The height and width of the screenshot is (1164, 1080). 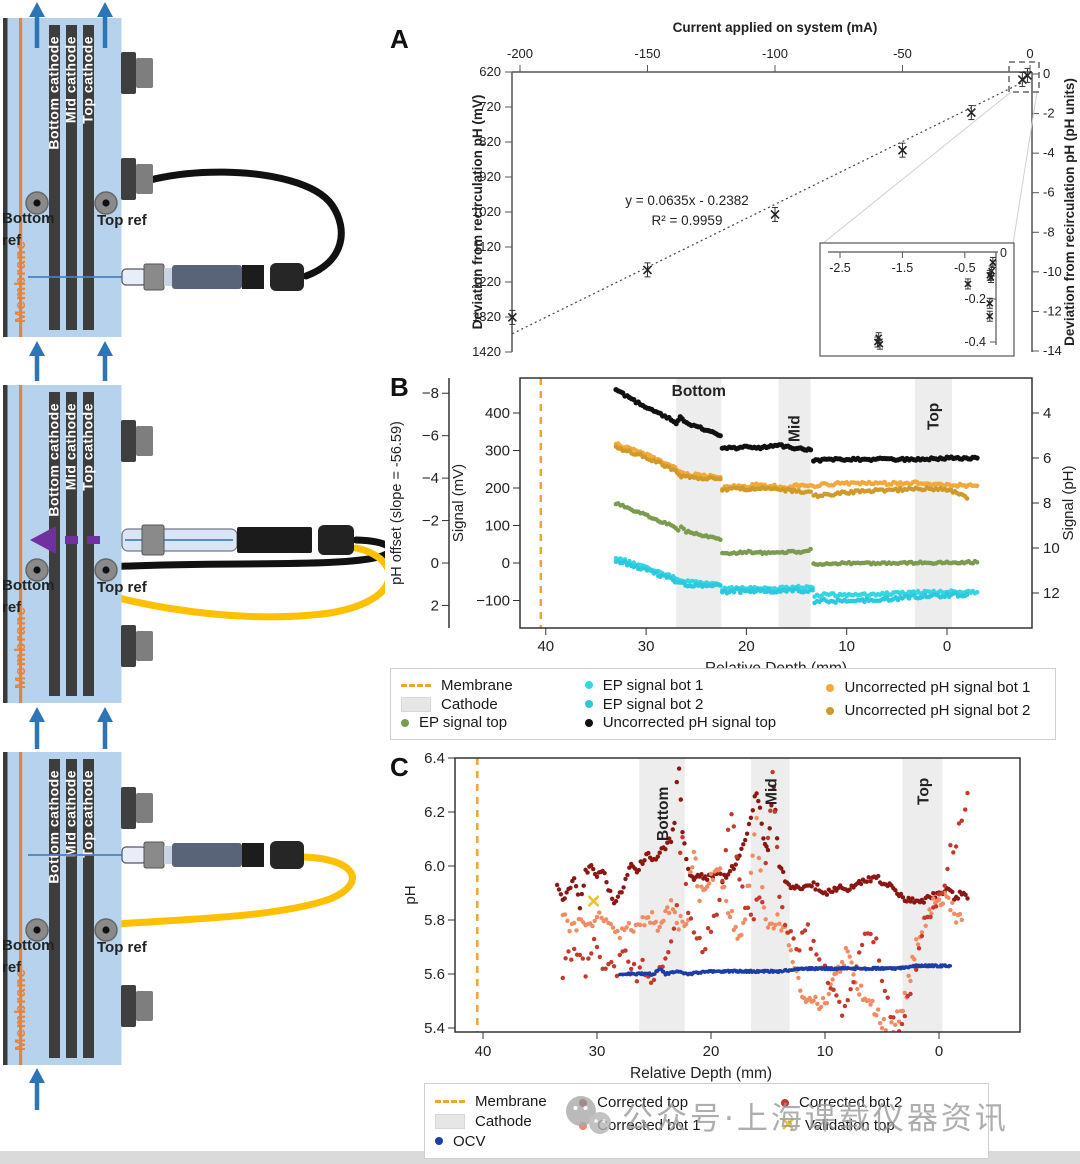 What do you see at coordinates (287, 855) in the screenshot?
I see `probe-connector-end` at bounding box center [287, 855].